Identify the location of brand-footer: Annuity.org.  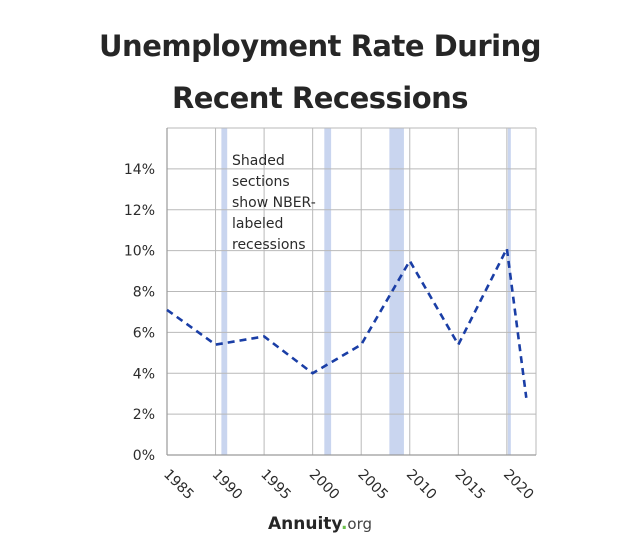
(320, 524).